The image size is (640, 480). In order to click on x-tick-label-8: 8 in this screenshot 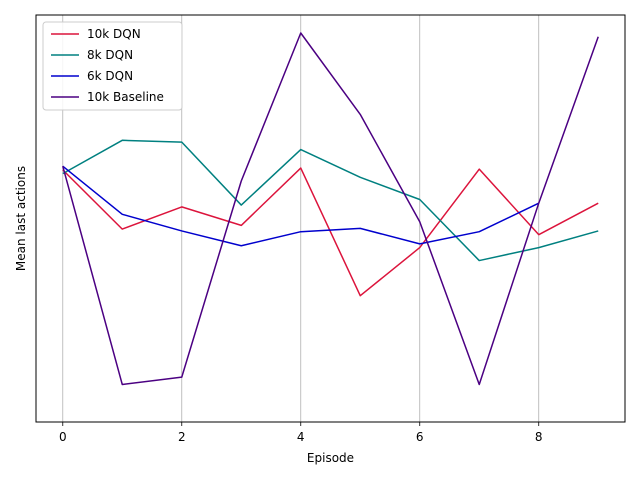, I will do `click(539, 437)`.